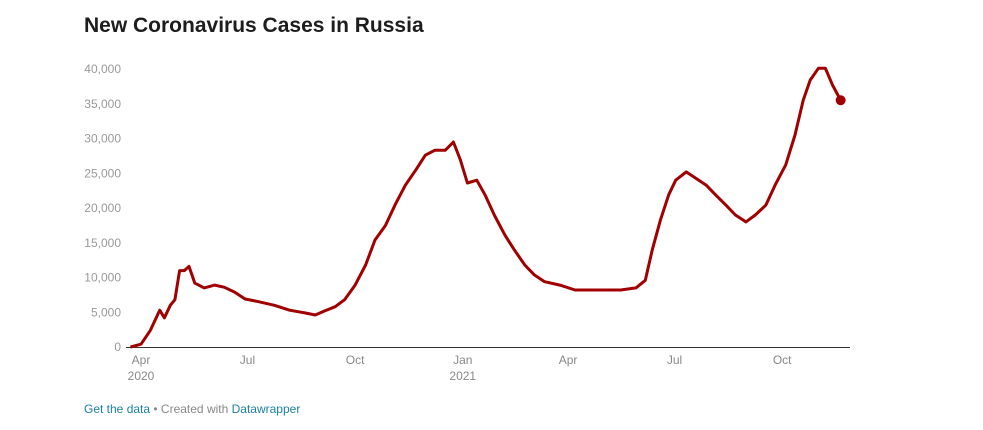 The height and width of the screenshot is (430, 983). Describe the element at coordinates (141, 376) in the screenshot. I see `x-tick-year-label: 2020` at that location.